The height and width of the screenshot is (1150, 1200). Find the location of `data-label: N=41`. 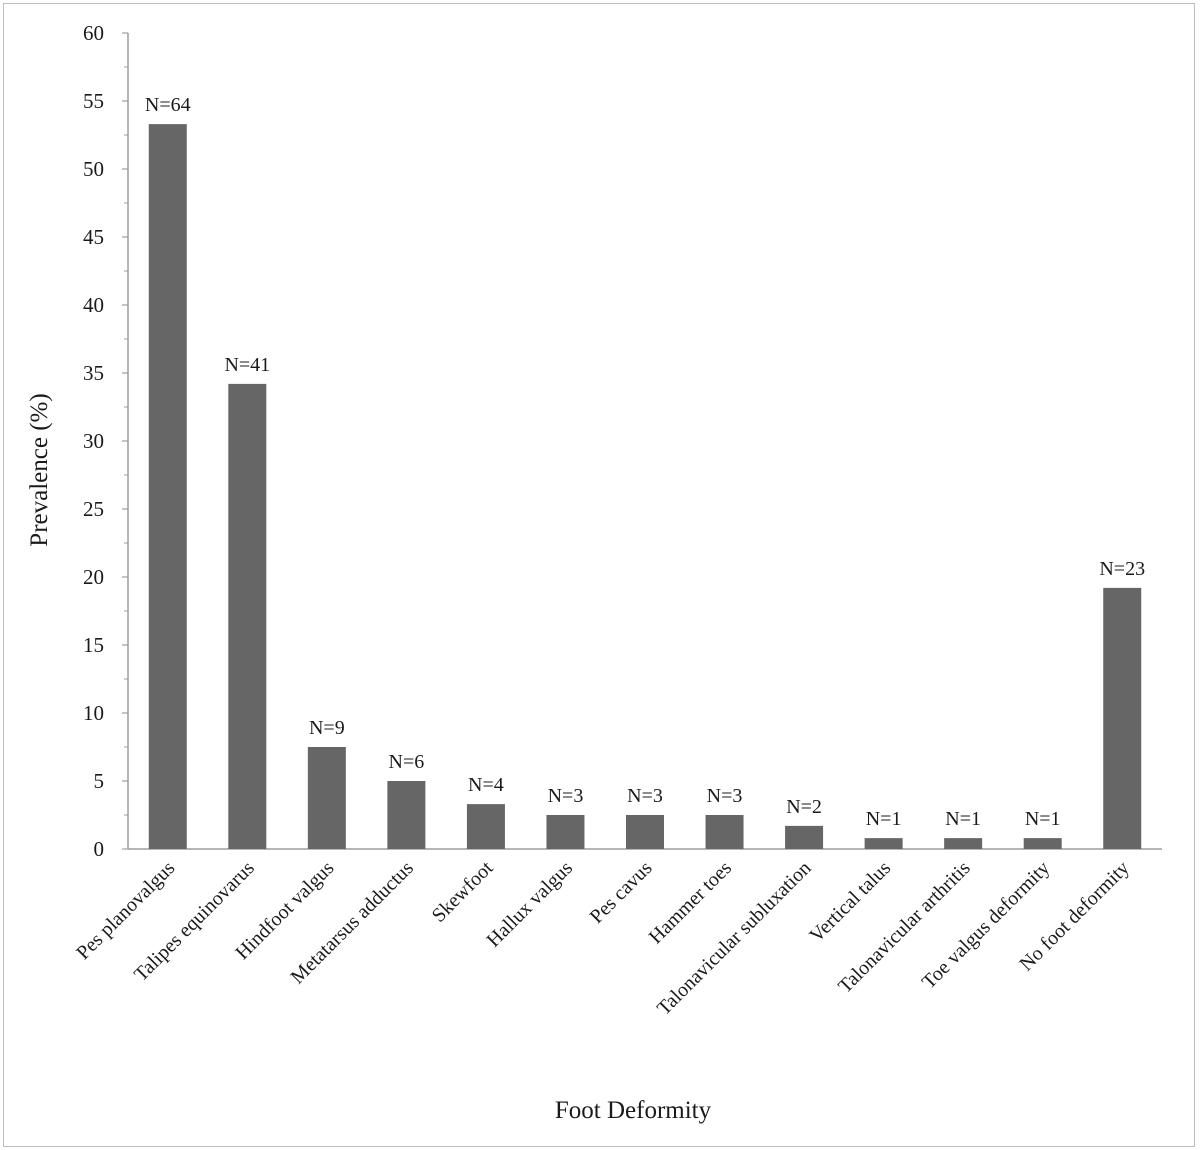

data-label: N=41 is located at coordinates (247, 365).